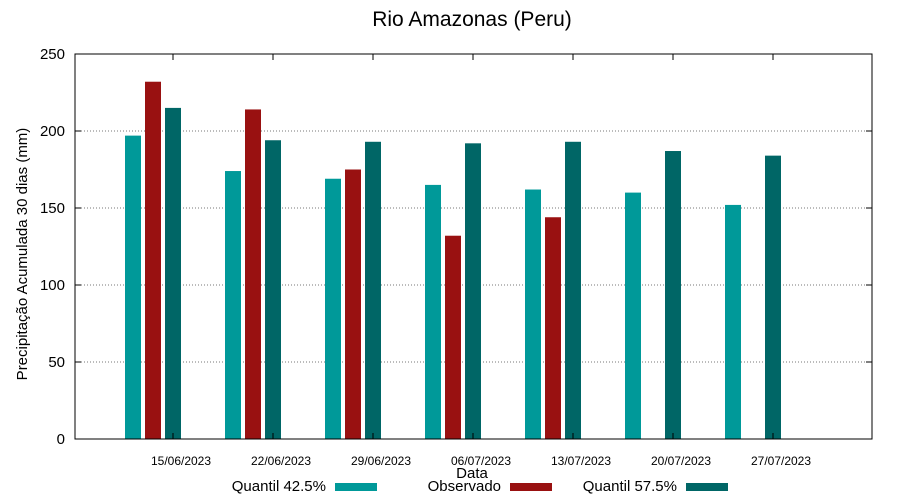 Image resolution: width=900 pixels, height=500 pixels. What do you see at coordinates (52, 54) in the screenshot?
I see `y-tick-label: 250` at bounding box center [52, 54].